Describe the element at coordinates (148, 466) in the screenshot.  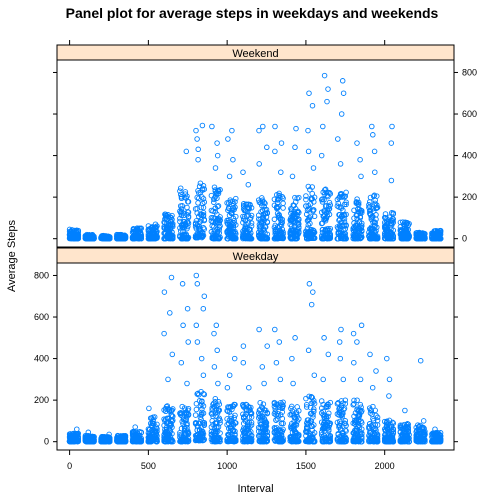
I see `x-tick-label: 500` at that location.